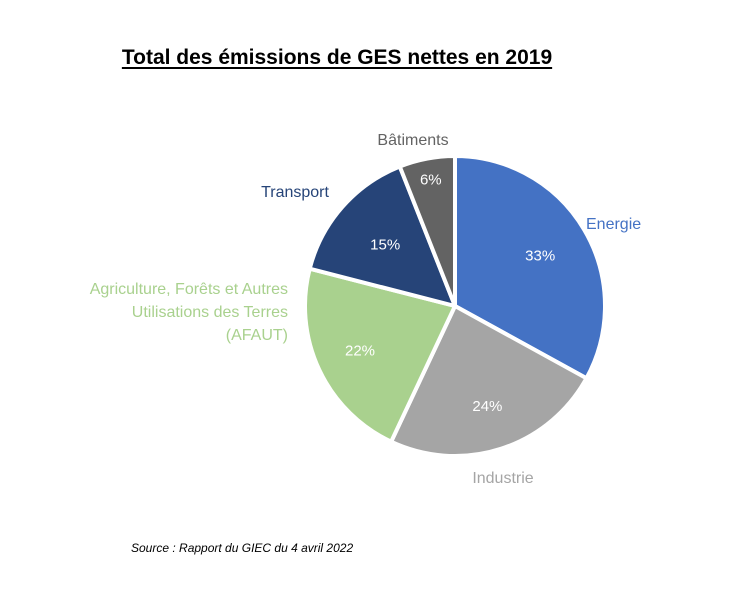  What do you see at coordinates (613, 224) in the screenshot?
I see `category-label-energie: Energie` at bounding box center [613, 224].